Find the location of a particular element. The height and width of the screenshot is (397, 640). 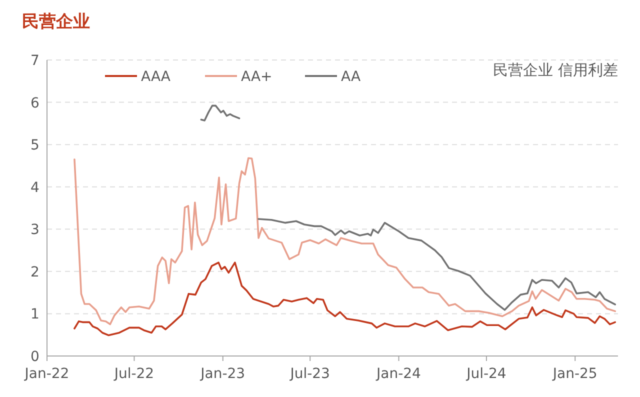

y-tick-label: 6 is located at coordinates (35, 103).